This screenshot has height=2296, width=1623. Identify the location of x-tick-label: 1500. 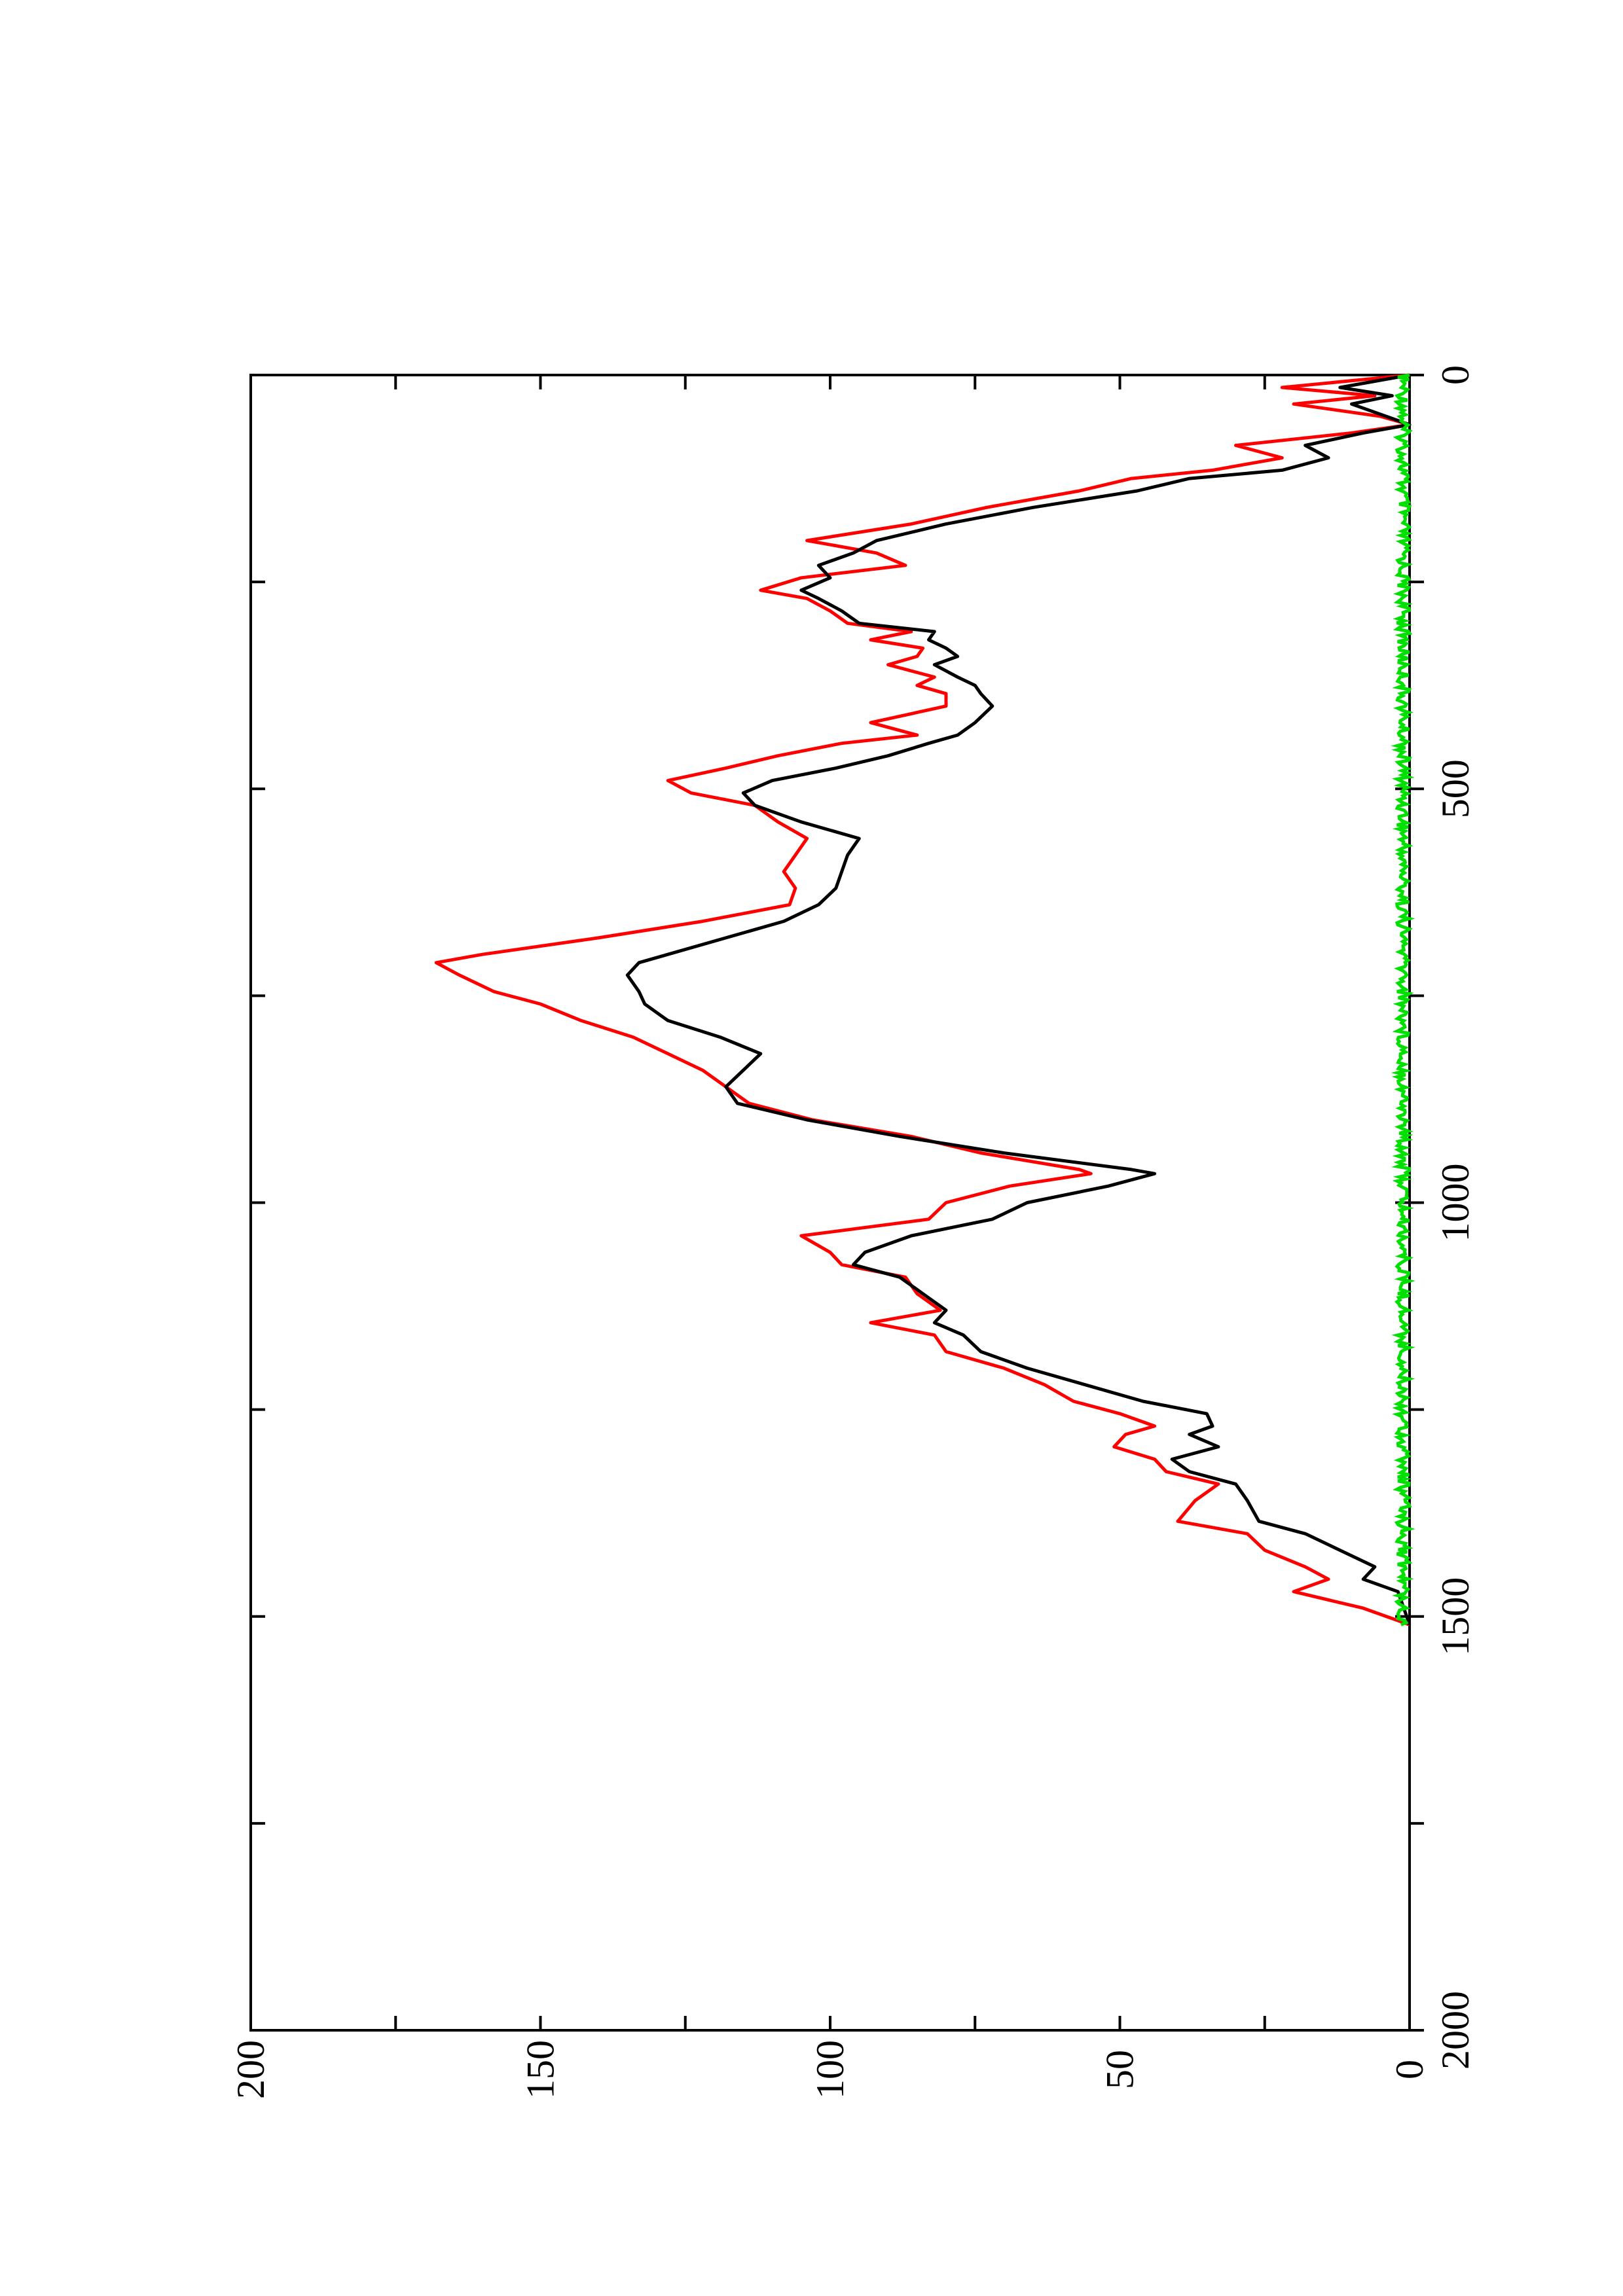
(1455, 1616).